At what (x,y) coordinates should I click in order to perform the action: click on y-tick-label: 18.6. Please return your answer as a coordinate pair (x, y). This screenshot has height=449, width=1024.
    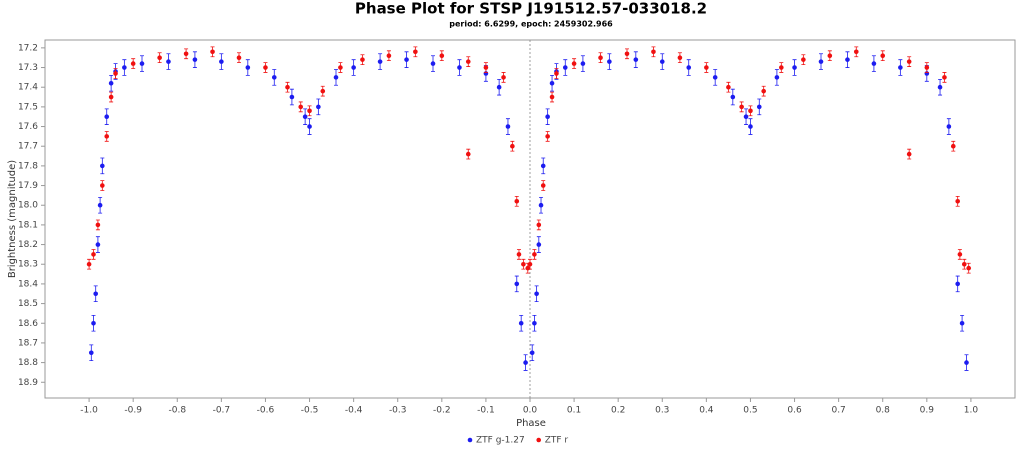
    Looking at the image, I should click on (28, 324).